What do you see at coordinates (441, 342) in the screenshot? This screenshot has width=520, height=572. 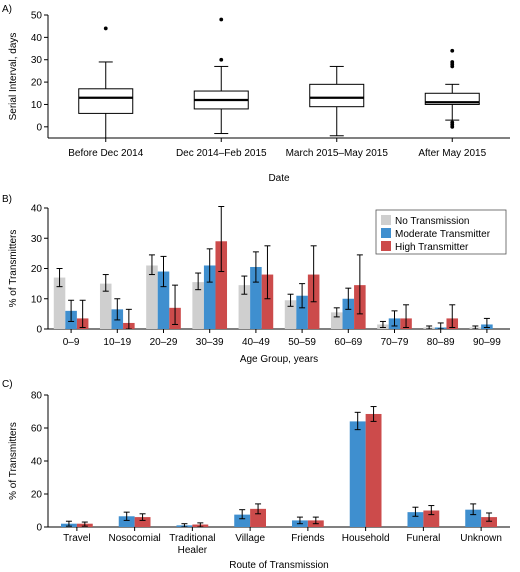 I see `panel-b-x-tick-label: 80–89` at bounding box center [441, 342].